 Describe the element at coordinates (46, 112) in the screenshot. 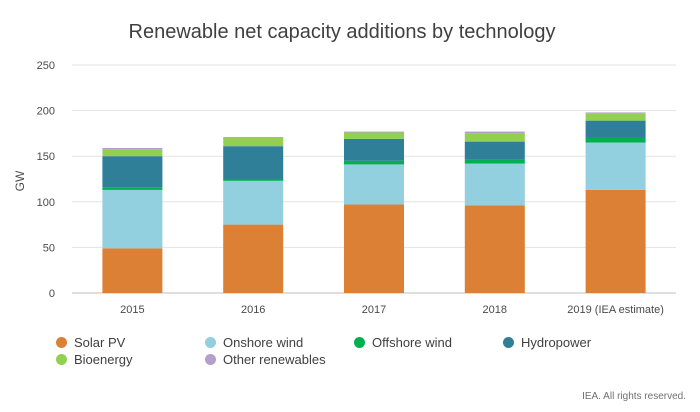

I see `y-tick-label: 200` at that location.